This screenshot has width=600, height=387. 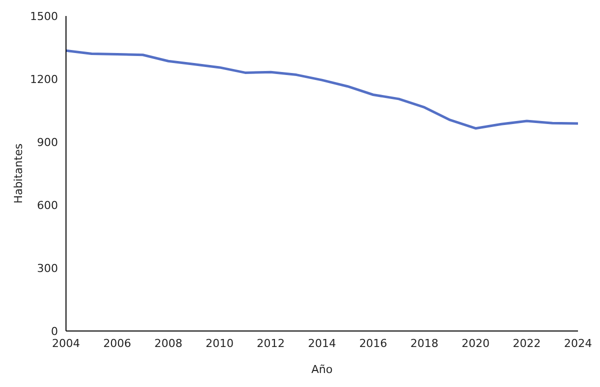 What do you see at coordinates (66, 343) in the screenshot?
I see `x-tick-label: 2004` at bounding box center [66, 343].